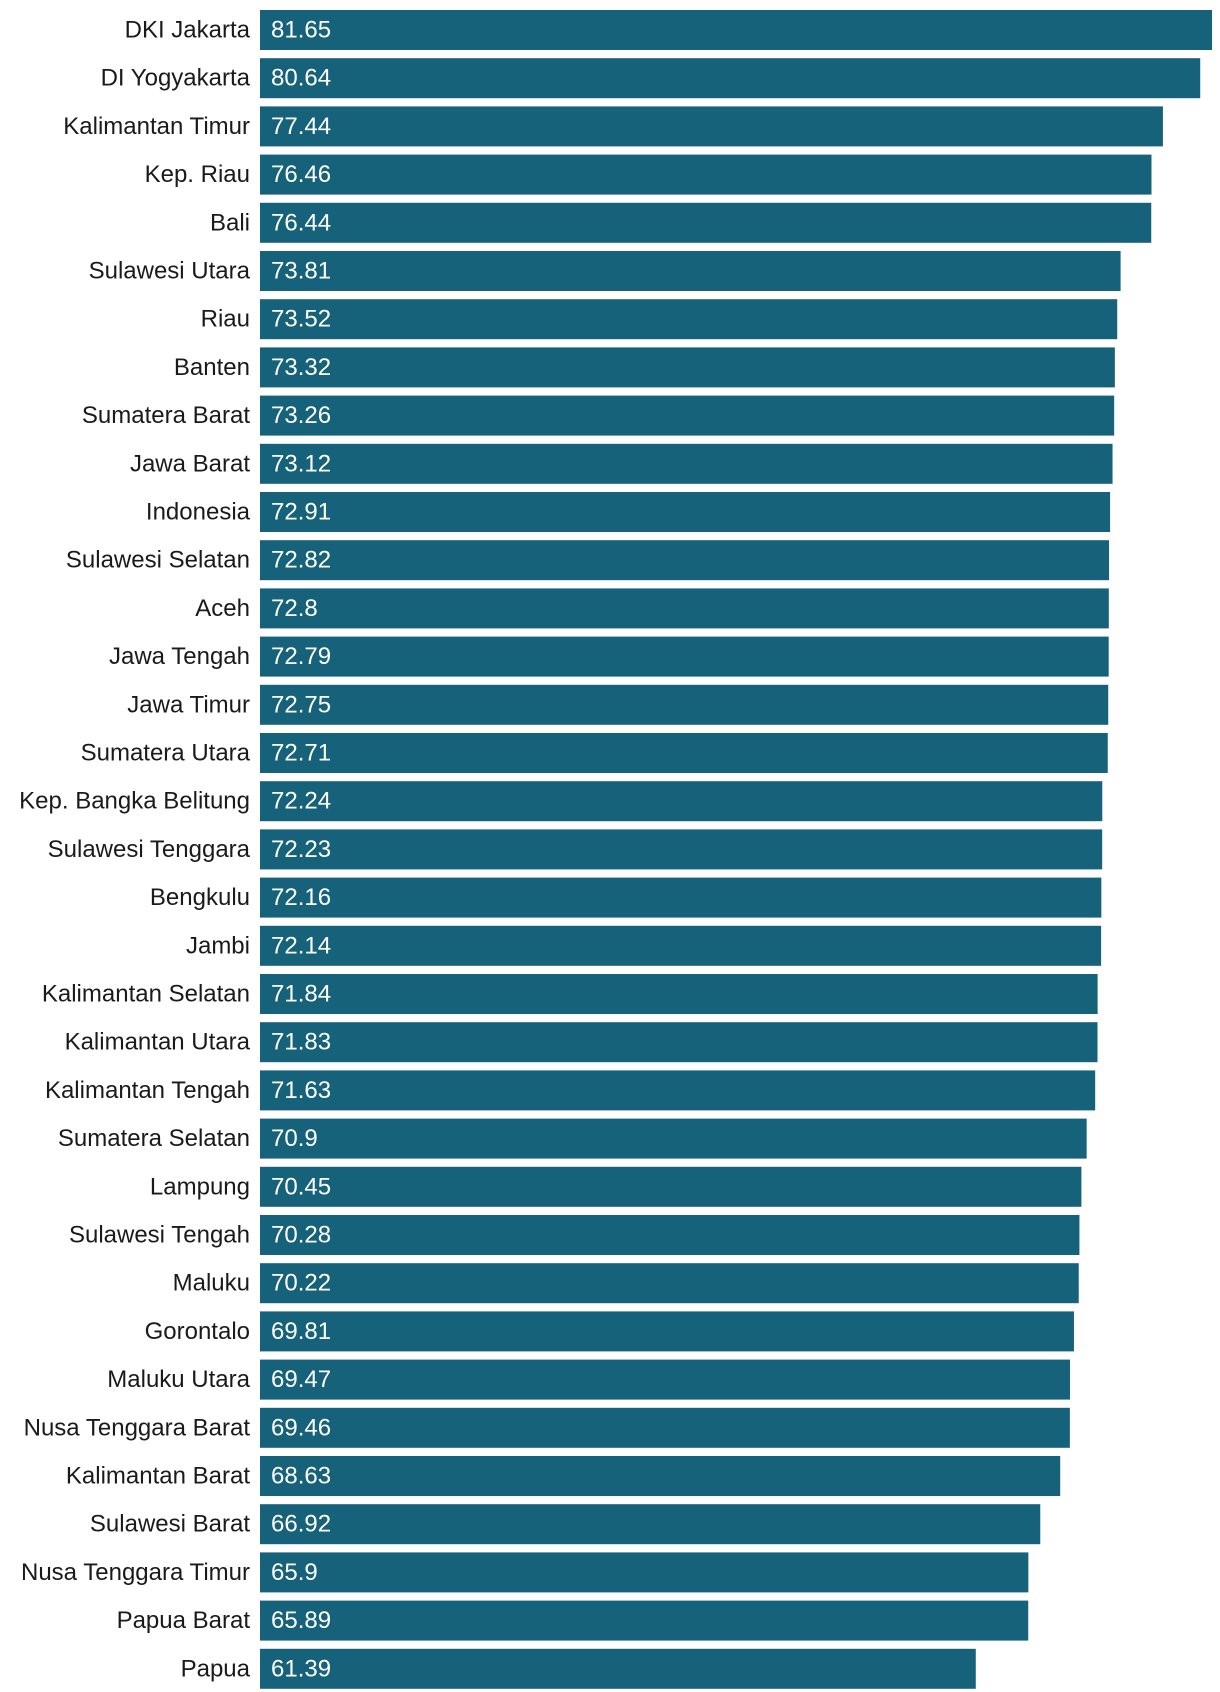 Image resolution: width=1220 pixels, height=1692 pixels. What do you see at coordinates (301, 126) in the screenshot?
I see `value-label: 77.44` at bounding box center [301, 126].